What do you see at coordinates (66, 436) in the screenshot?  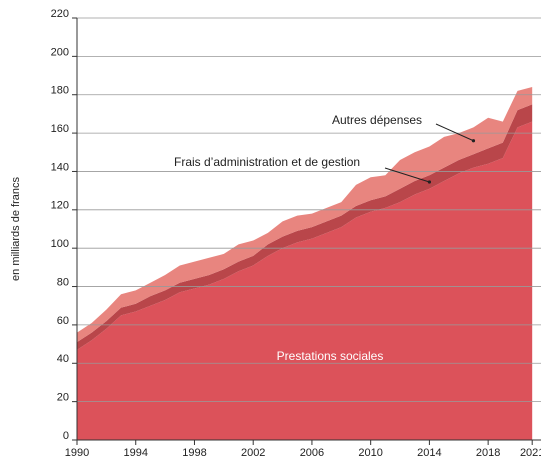 I see `y-tick-label: 0` at bounding box center [66, 436].